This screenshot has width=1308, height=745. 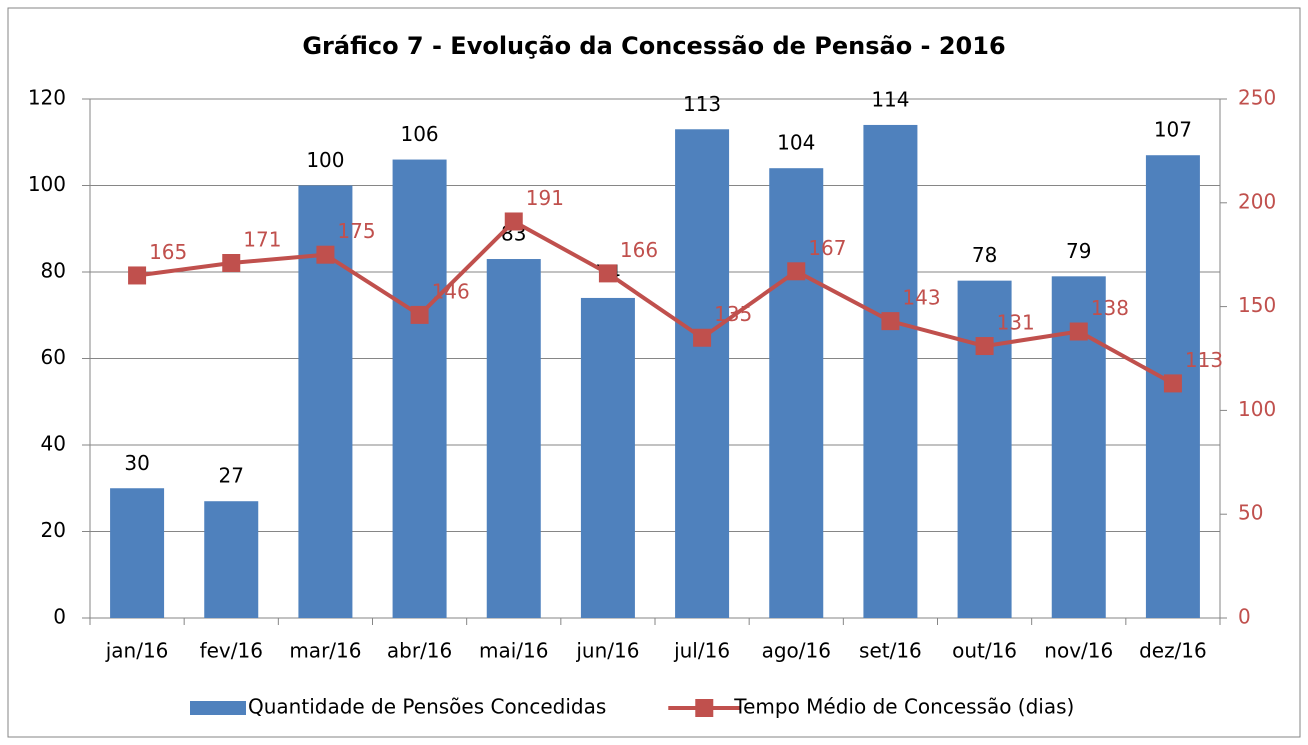 What do you see at coordinates (607, 651) in the screenshot?
I see `x-tick-label: jun/16` at bounding box center [607, 651].